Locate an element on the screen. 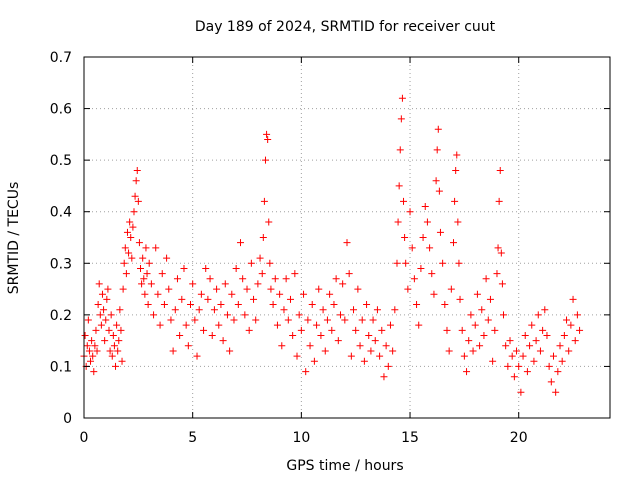 Image resolution: width=640 pixels, height=480 pixels. y-axis-label: SRMTID / TECUs is located at coordinates (14, 238).